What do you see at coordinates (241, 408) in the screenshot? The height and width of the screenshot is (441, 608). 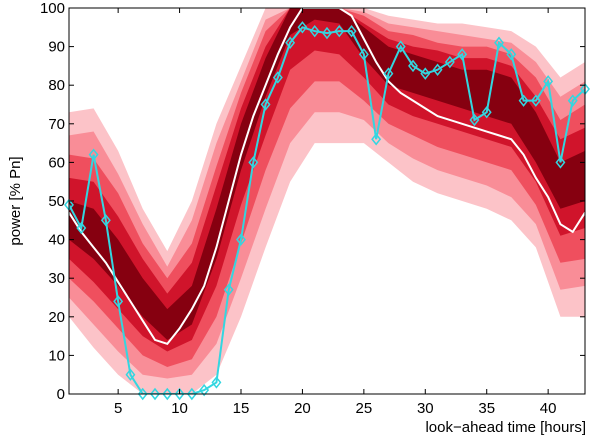 I see `x-tick-label: 15` at bounding box center [241, 408].